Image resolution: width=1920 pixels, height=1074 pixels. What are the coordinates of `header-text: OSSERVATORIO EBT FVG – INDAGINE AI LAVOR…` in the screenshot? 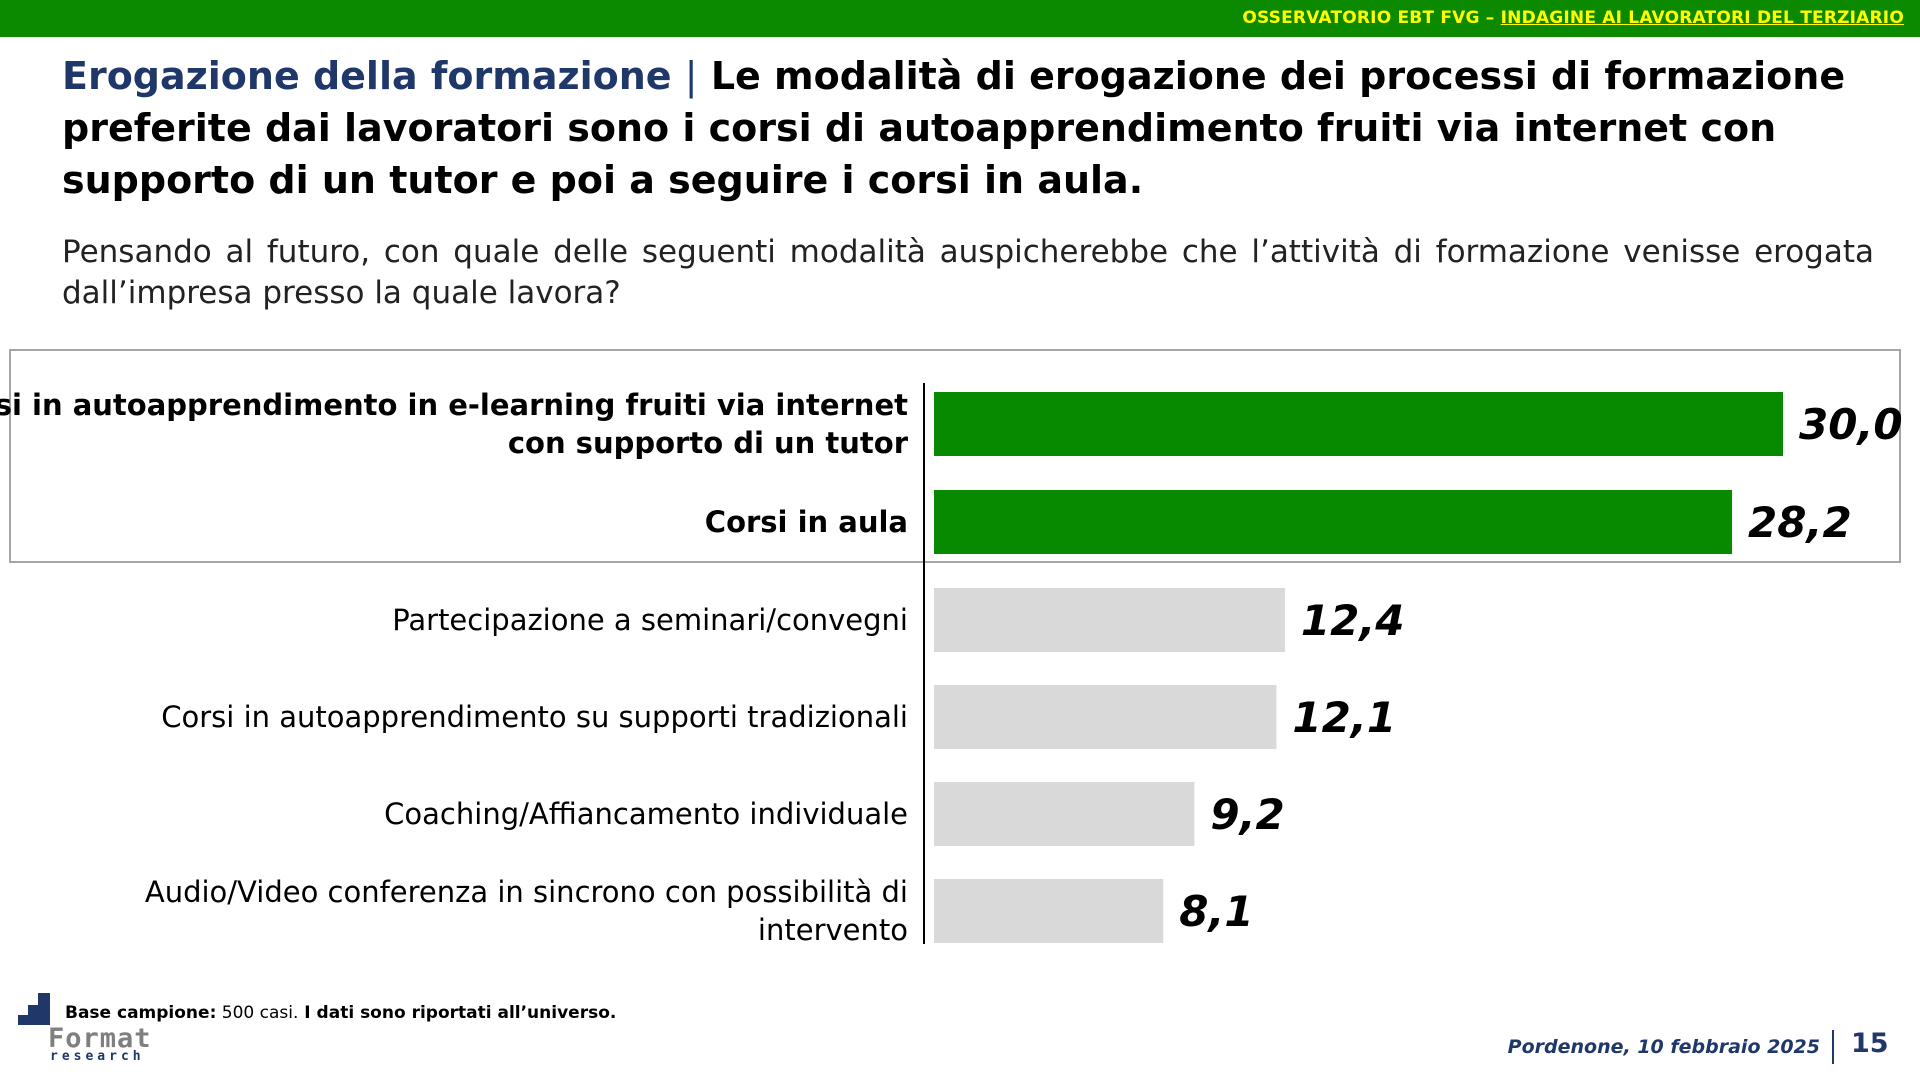 It's located at (1573, 18).